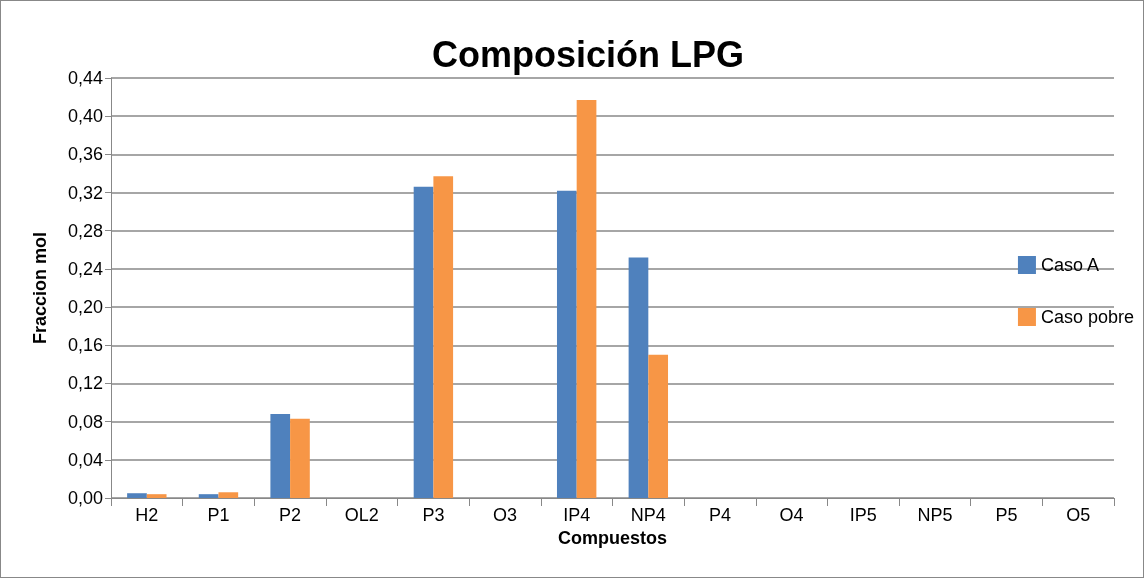 The image size is (1144, 578). What do you see at coordinates (290, 515) in the screenshot?
I see `x-tick-label: P2` at bounding box center [290, 515].